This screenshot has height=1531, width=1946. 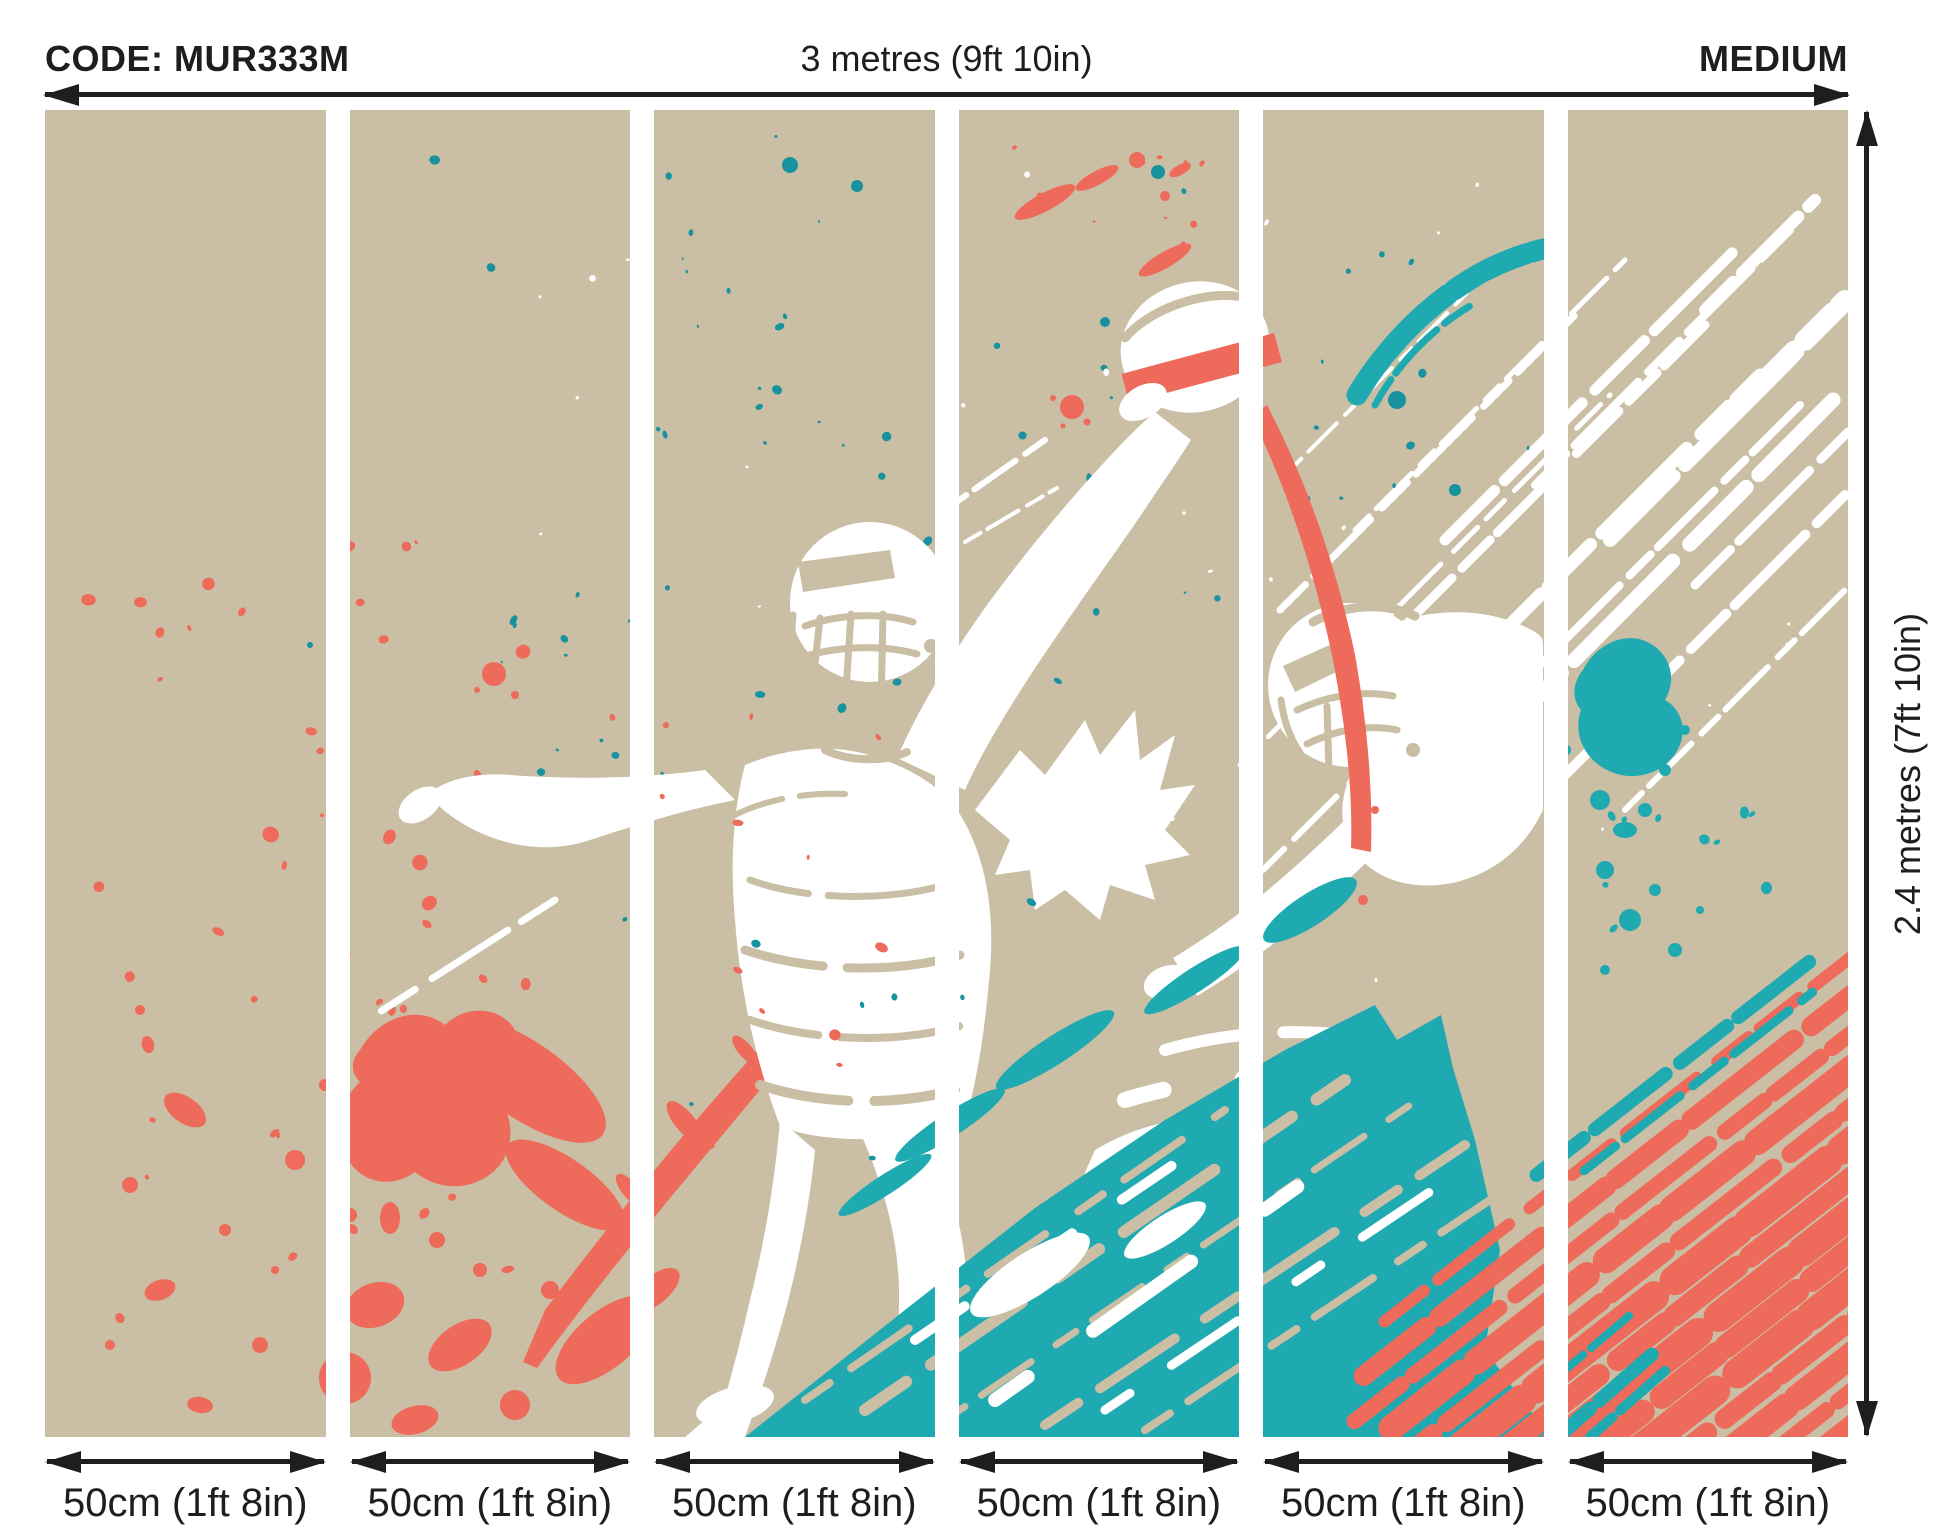 What do you see at coordinates (1687, 869) in the screenshot?
I see `teal-speckles-right` at bounding box center [1687, 869].